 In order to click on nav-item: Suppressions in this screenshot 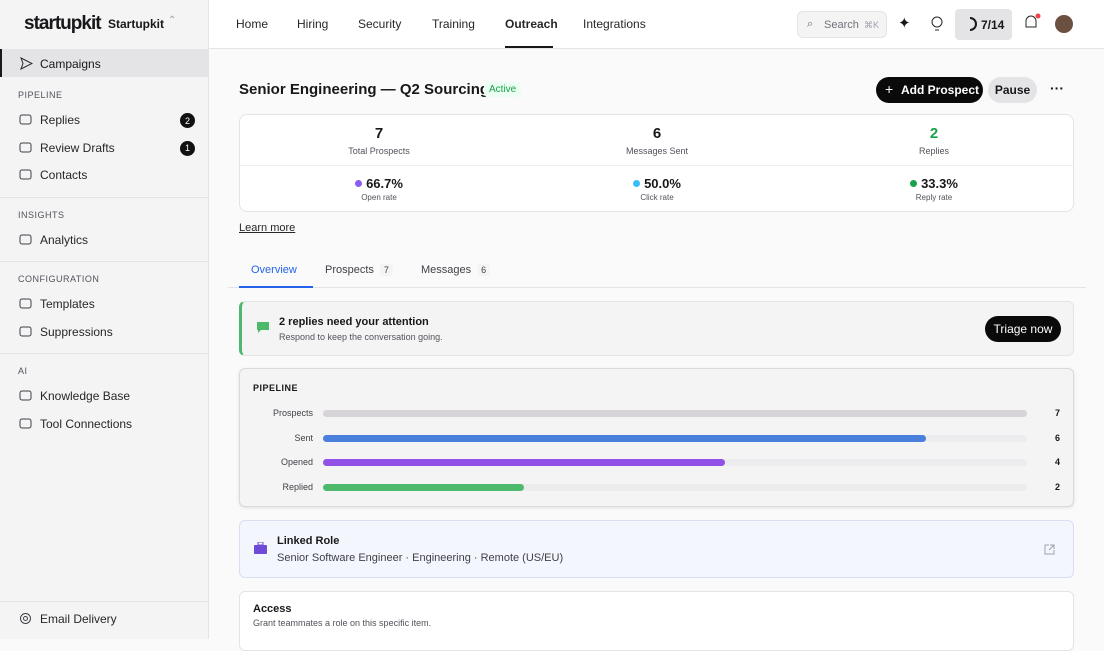, I will do `click(104, 332)`.